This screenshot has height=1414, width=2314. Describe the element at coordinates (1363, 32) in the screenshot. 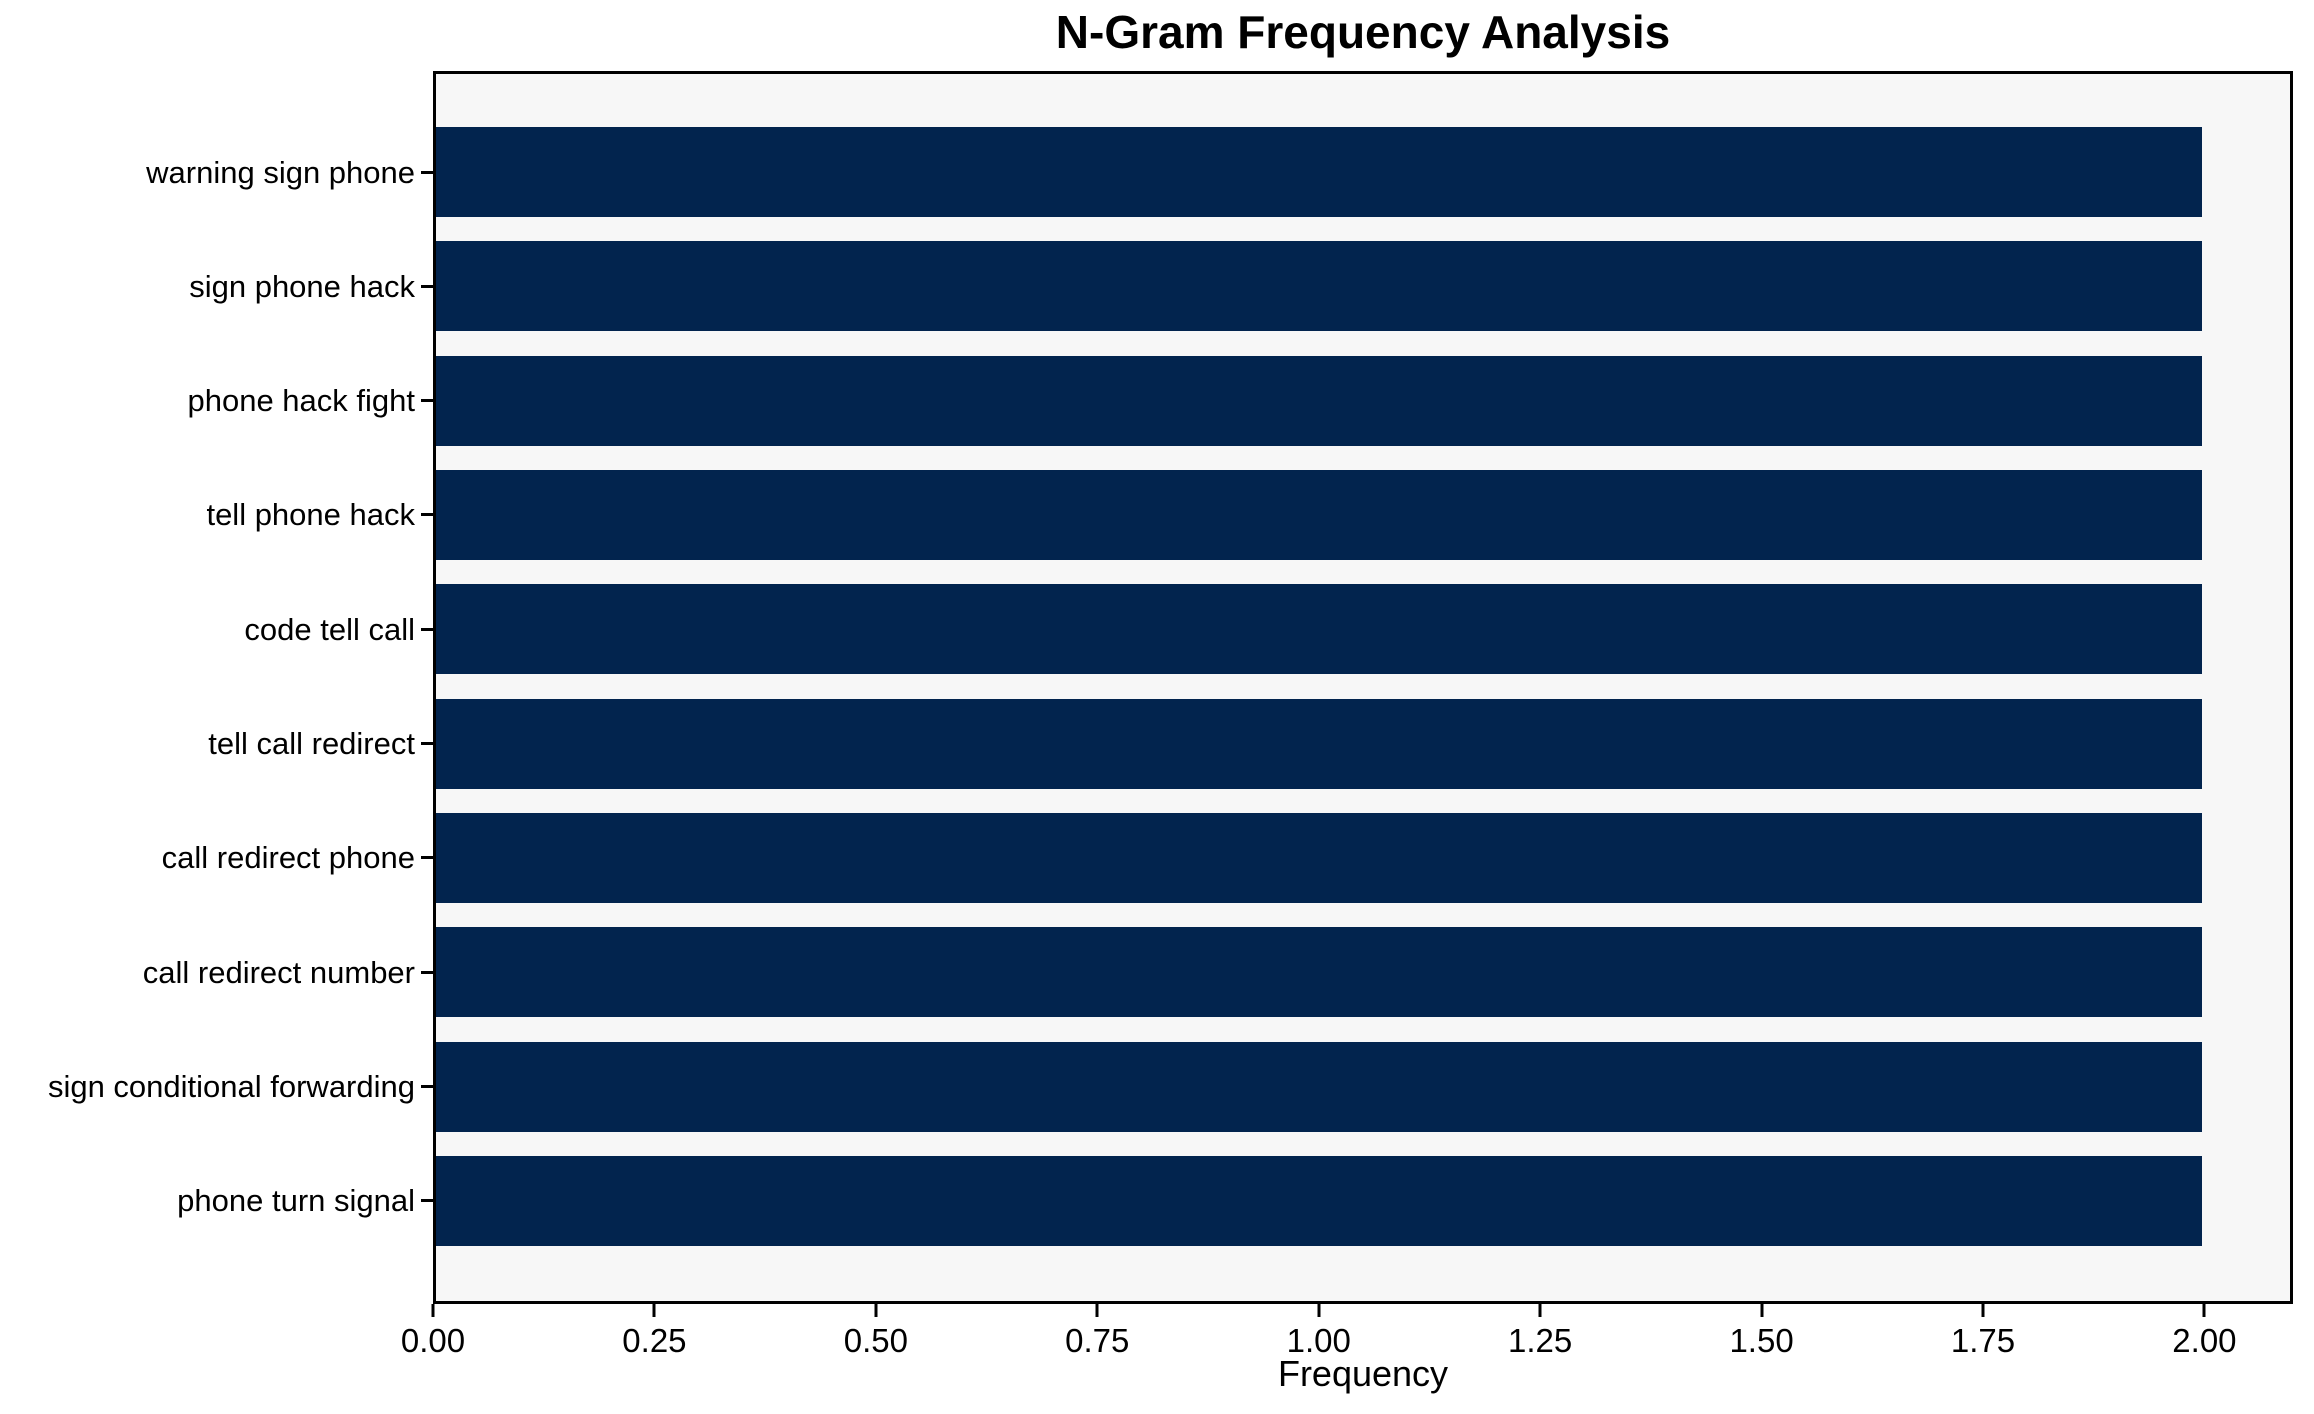

I see `chart-title: N-Gram Frequency Analysis` at that location.